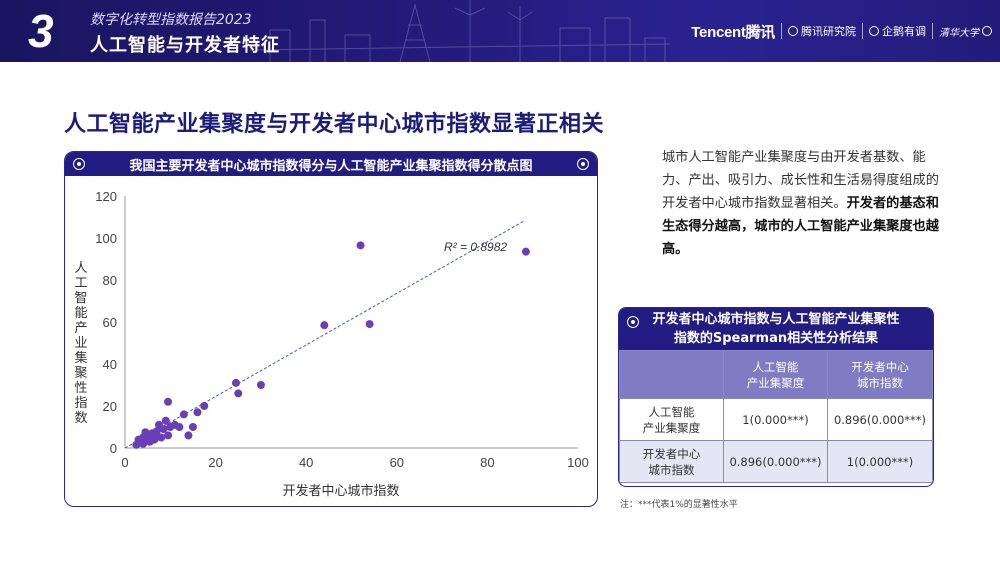 This screenshot has height=562, width=1000. I want to click on correlation-title-line1: 开发者中心城市指数与人工智能产业集聚性, so click(776, 319).